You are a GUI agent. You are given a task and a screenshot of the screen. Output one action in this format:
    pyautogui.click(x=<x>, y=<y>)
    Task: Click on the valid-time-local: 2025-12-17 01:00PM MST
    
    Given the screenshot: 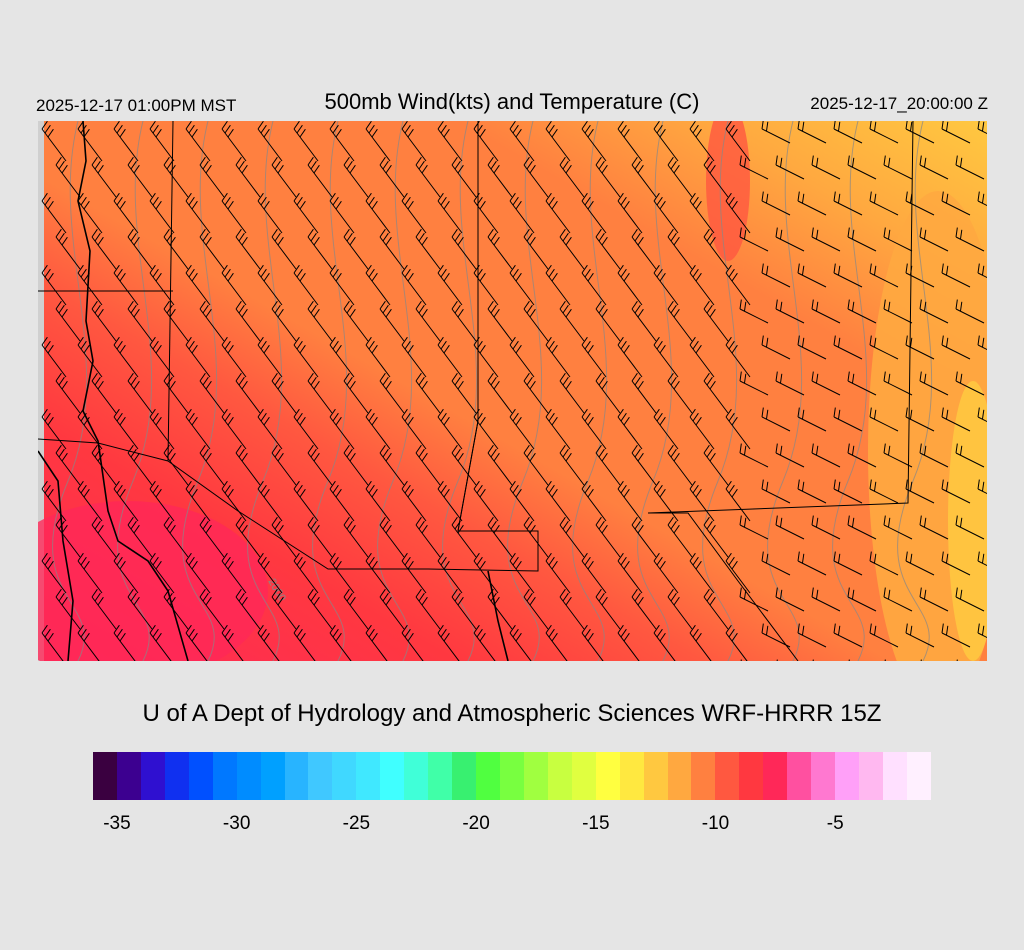 What is the action you would take?
    pyautogui.click(x=136, y=105)
    